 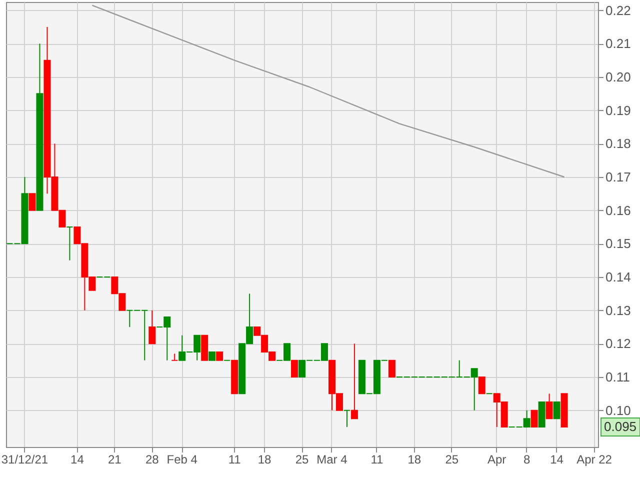 What do you see at coordinates (332, 459) in the screenshot?
I see `x-tick-label: Mar 4` at bounding box center [332, 459].